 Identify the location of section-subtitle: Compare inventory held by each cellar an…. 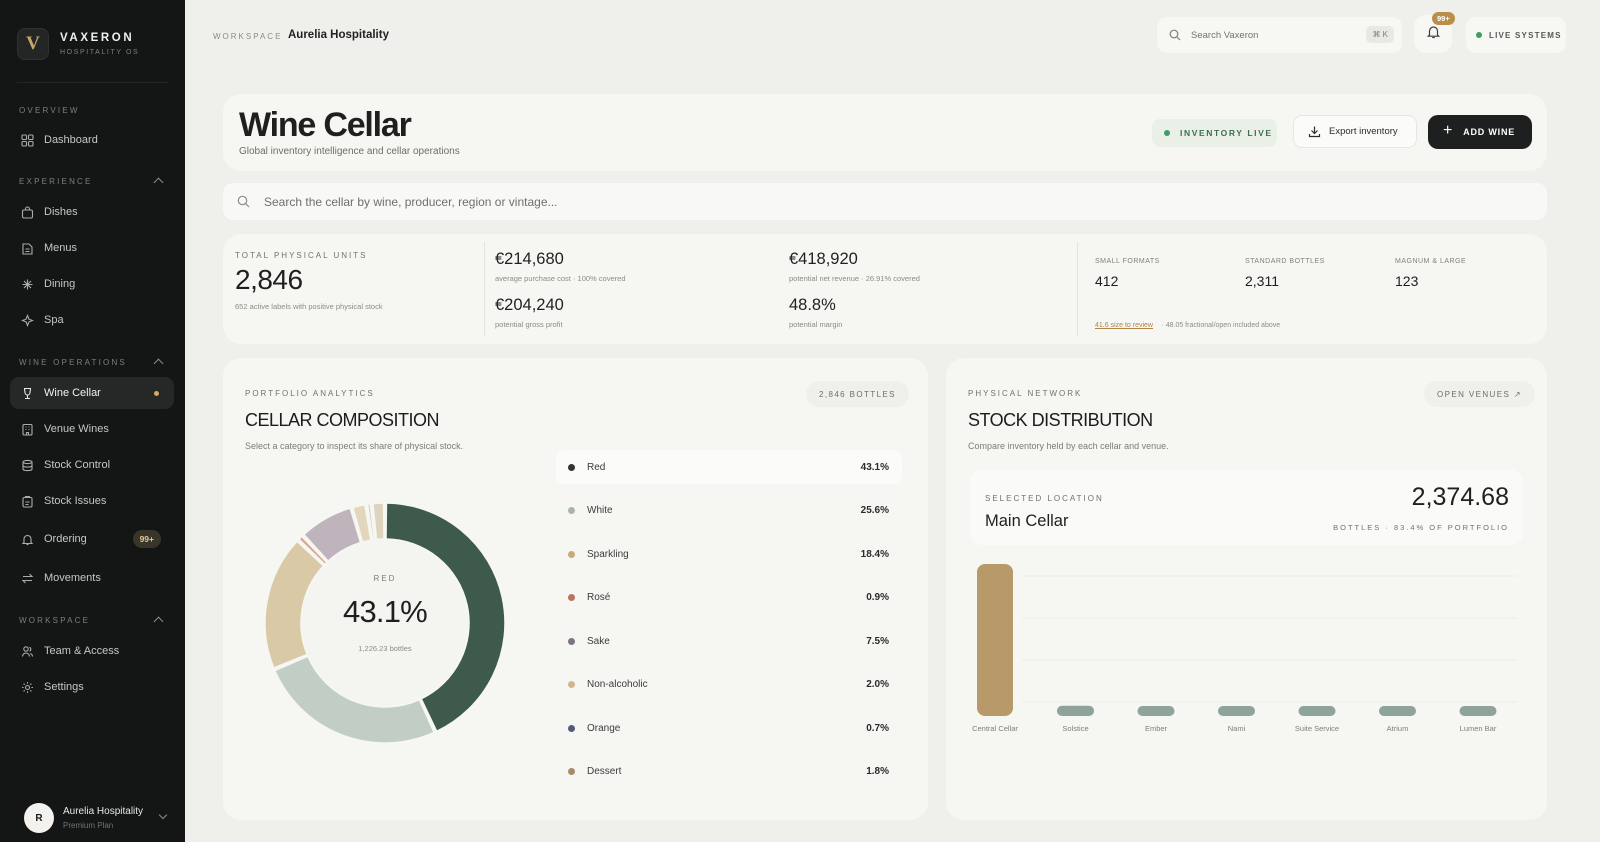
(1068, 446).